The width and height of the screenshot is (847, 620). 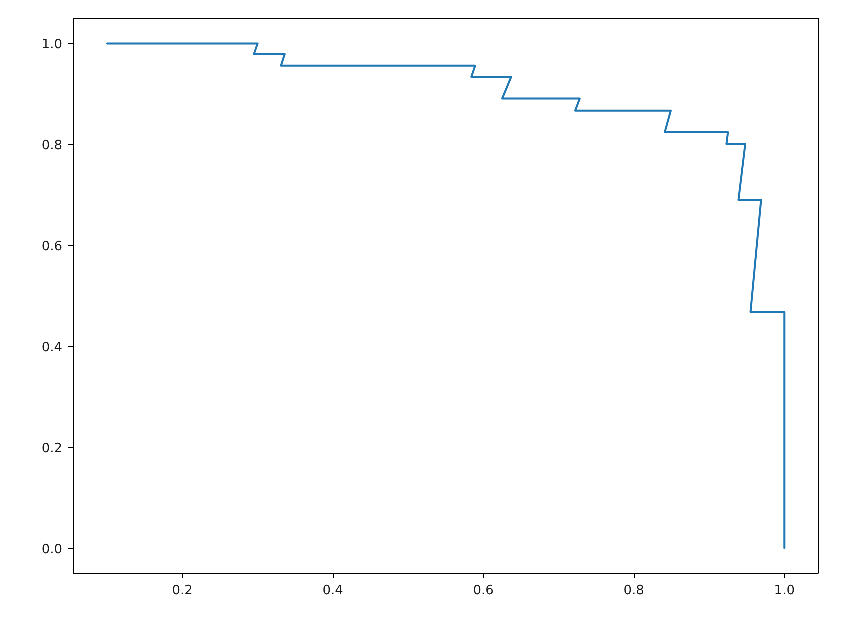 I want to click on x-tick-label: 0.6, so click(x=483, y=591).